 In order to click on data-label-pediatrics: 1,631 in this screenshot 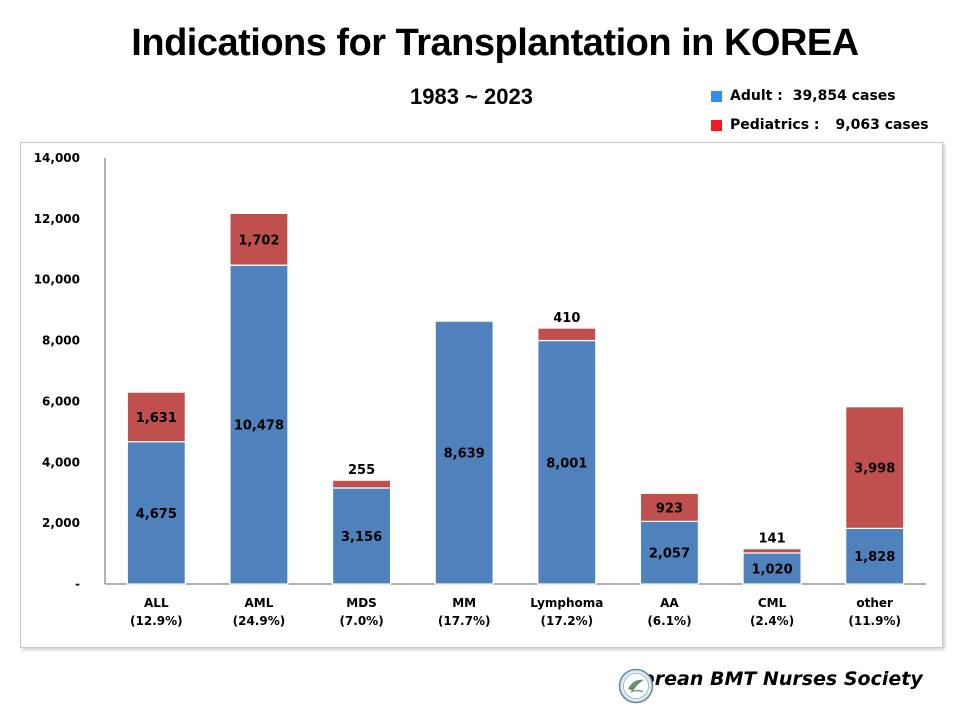, I will do `click(156, 418)`.